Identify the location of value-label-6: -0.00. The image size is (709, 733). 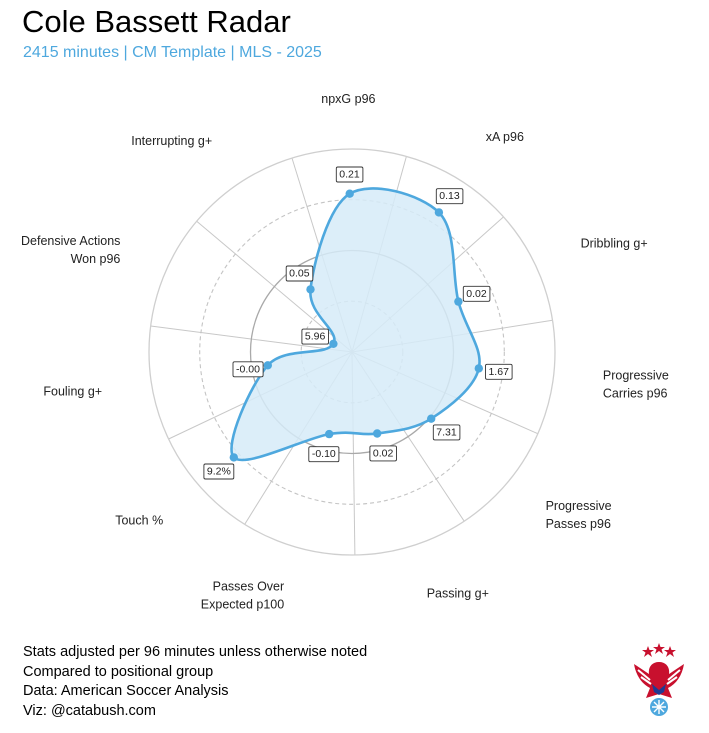
(248, 369).